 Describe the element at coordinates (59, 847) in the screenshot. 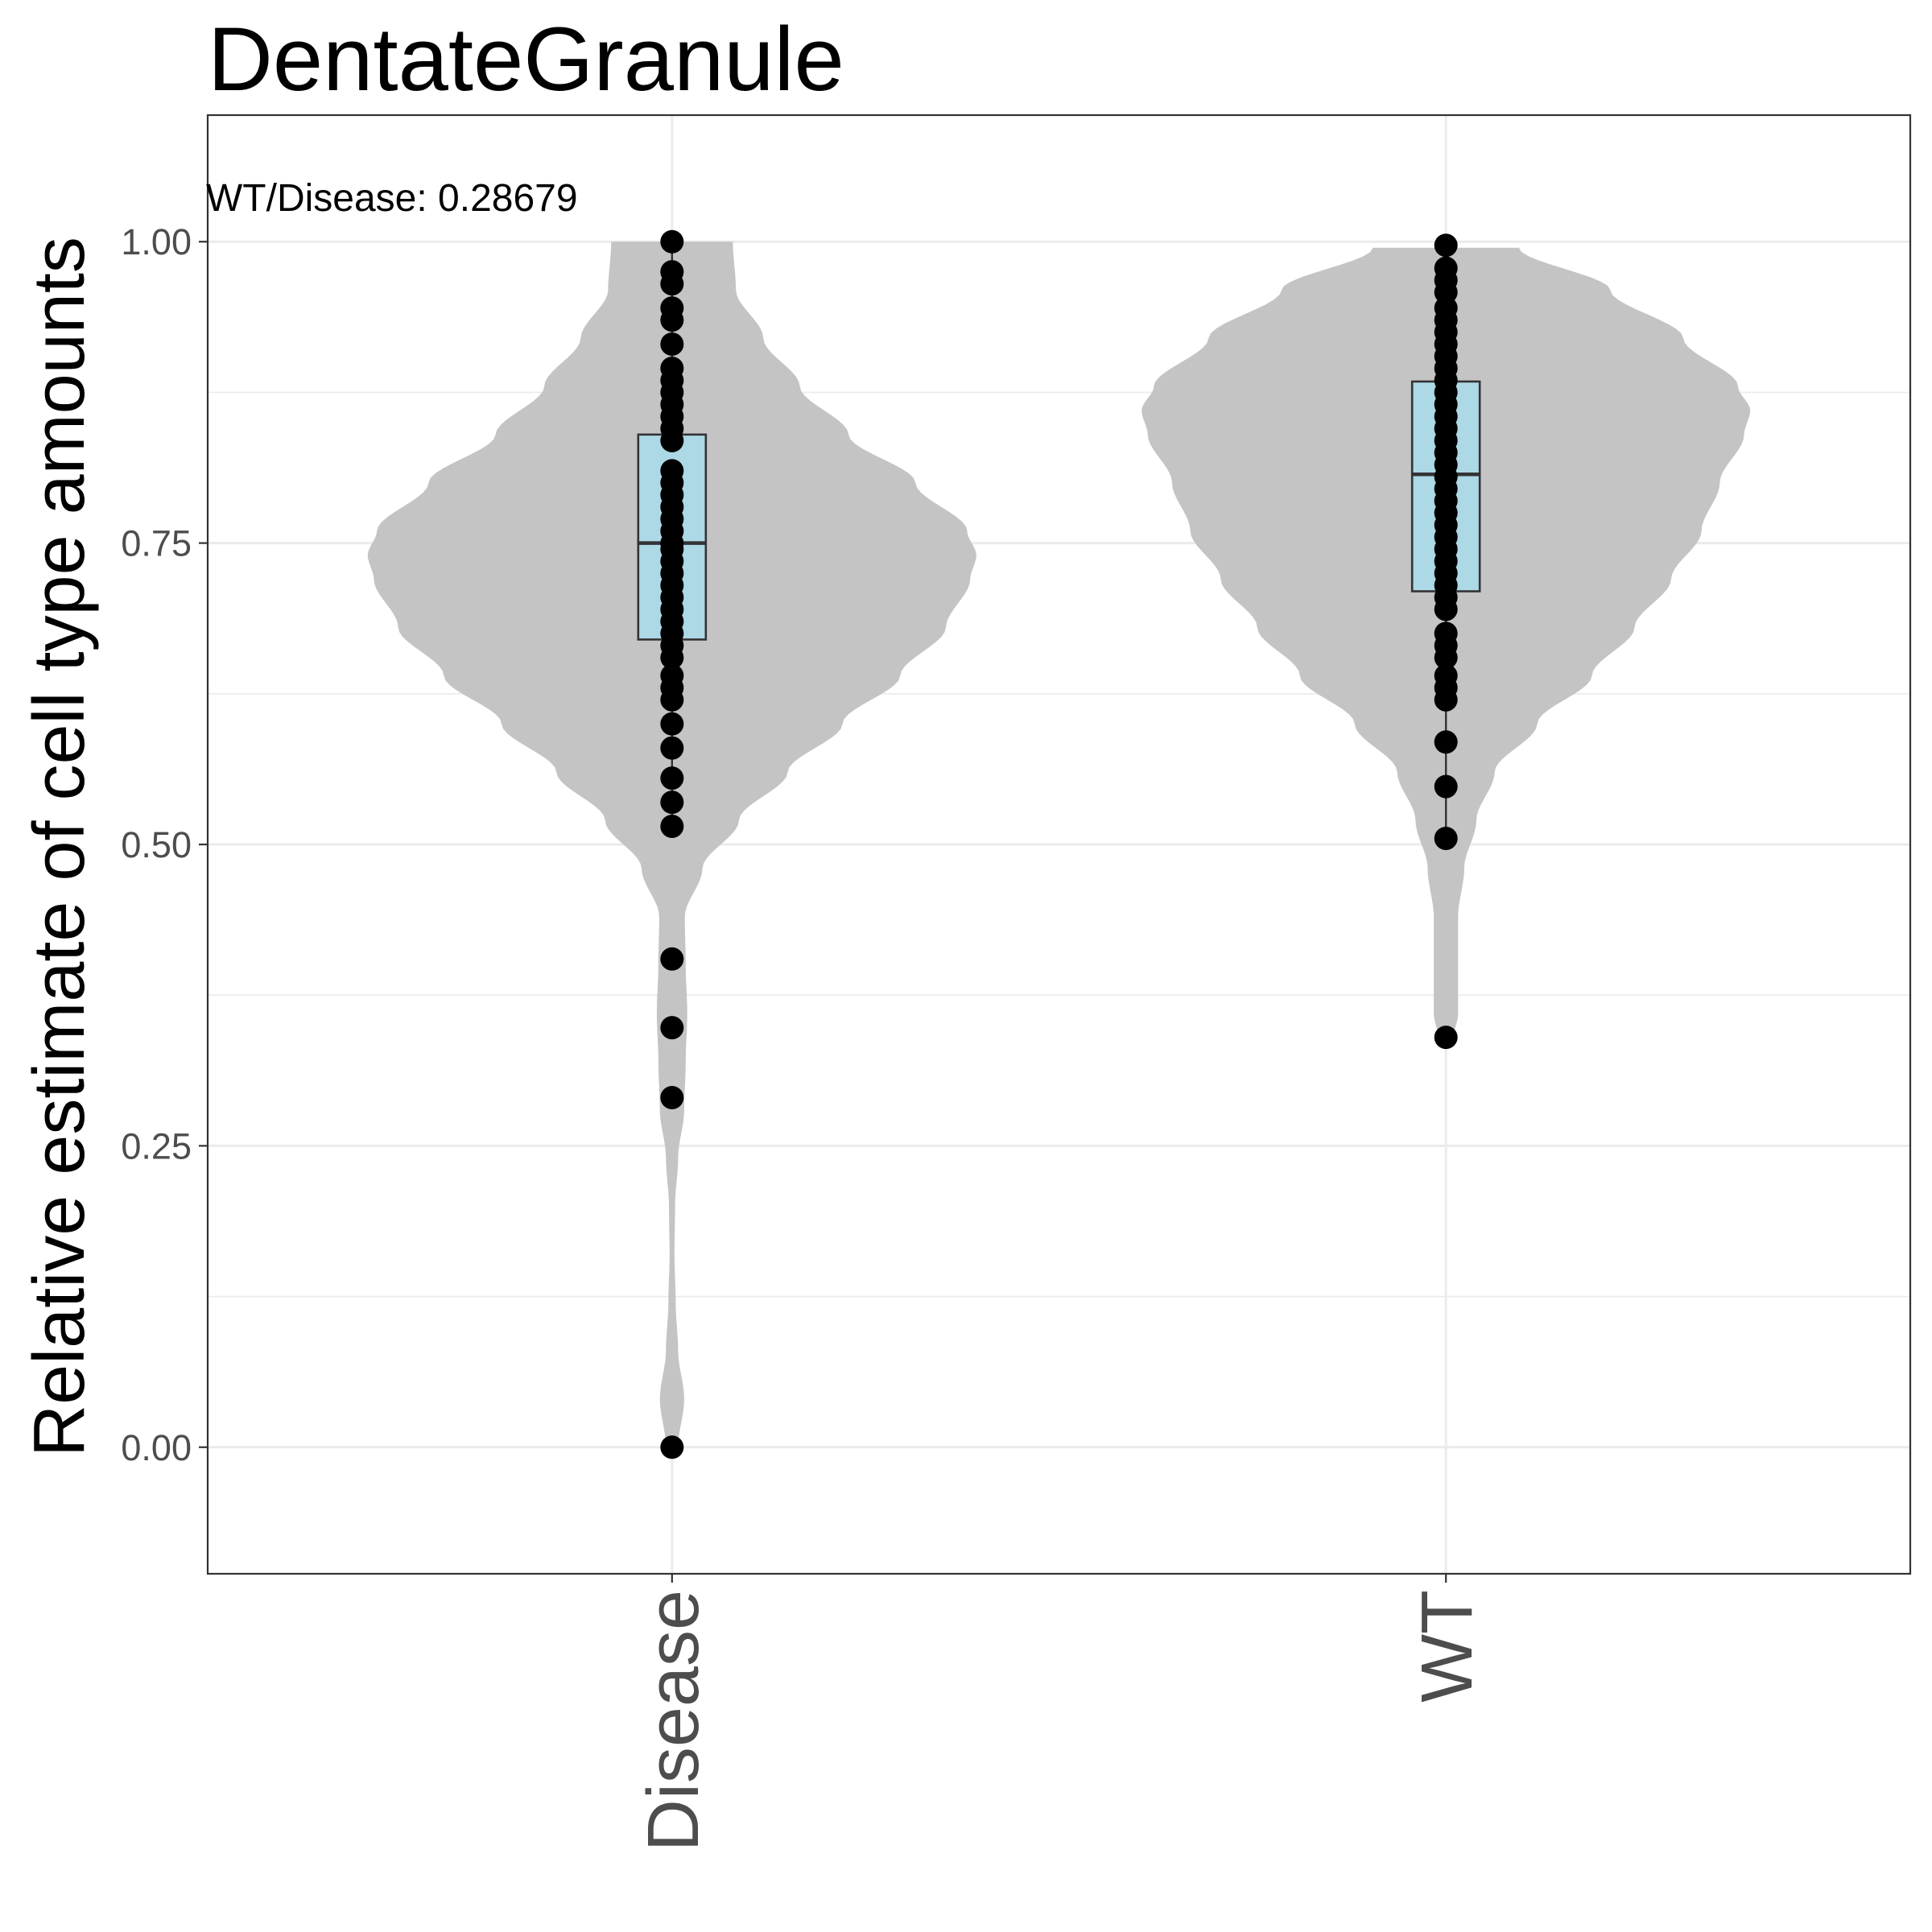

I see `y-axis-label: Relative estimate of cell type amounts` at that location.